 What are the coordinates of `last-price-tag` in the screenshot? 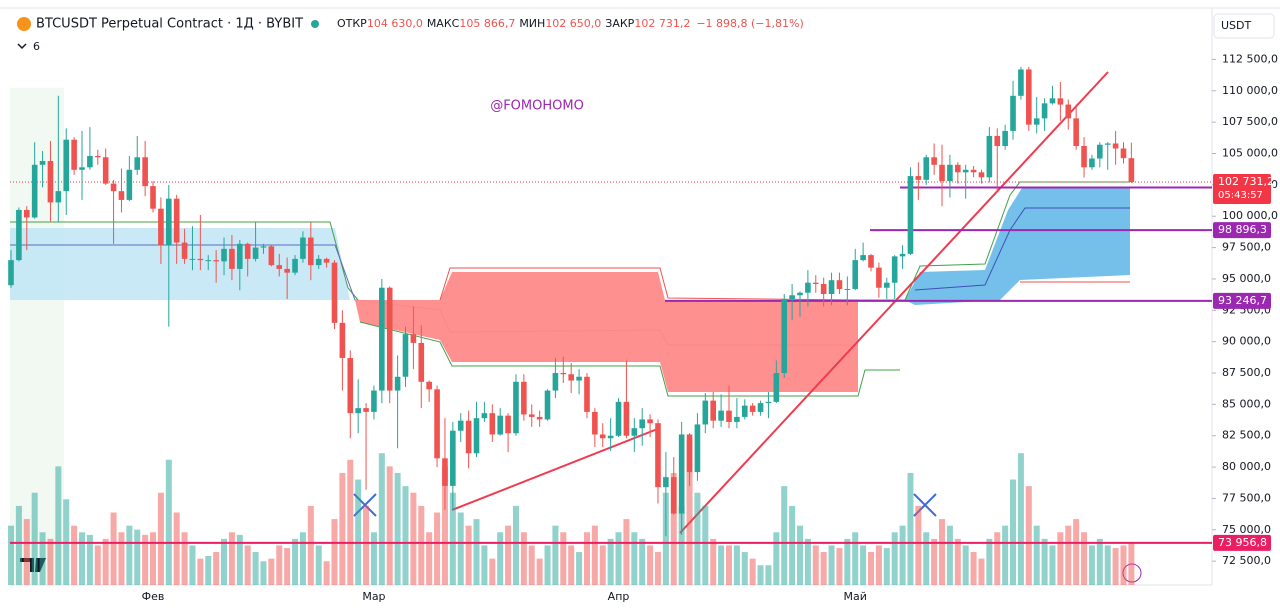 It's located at (1242, 188).